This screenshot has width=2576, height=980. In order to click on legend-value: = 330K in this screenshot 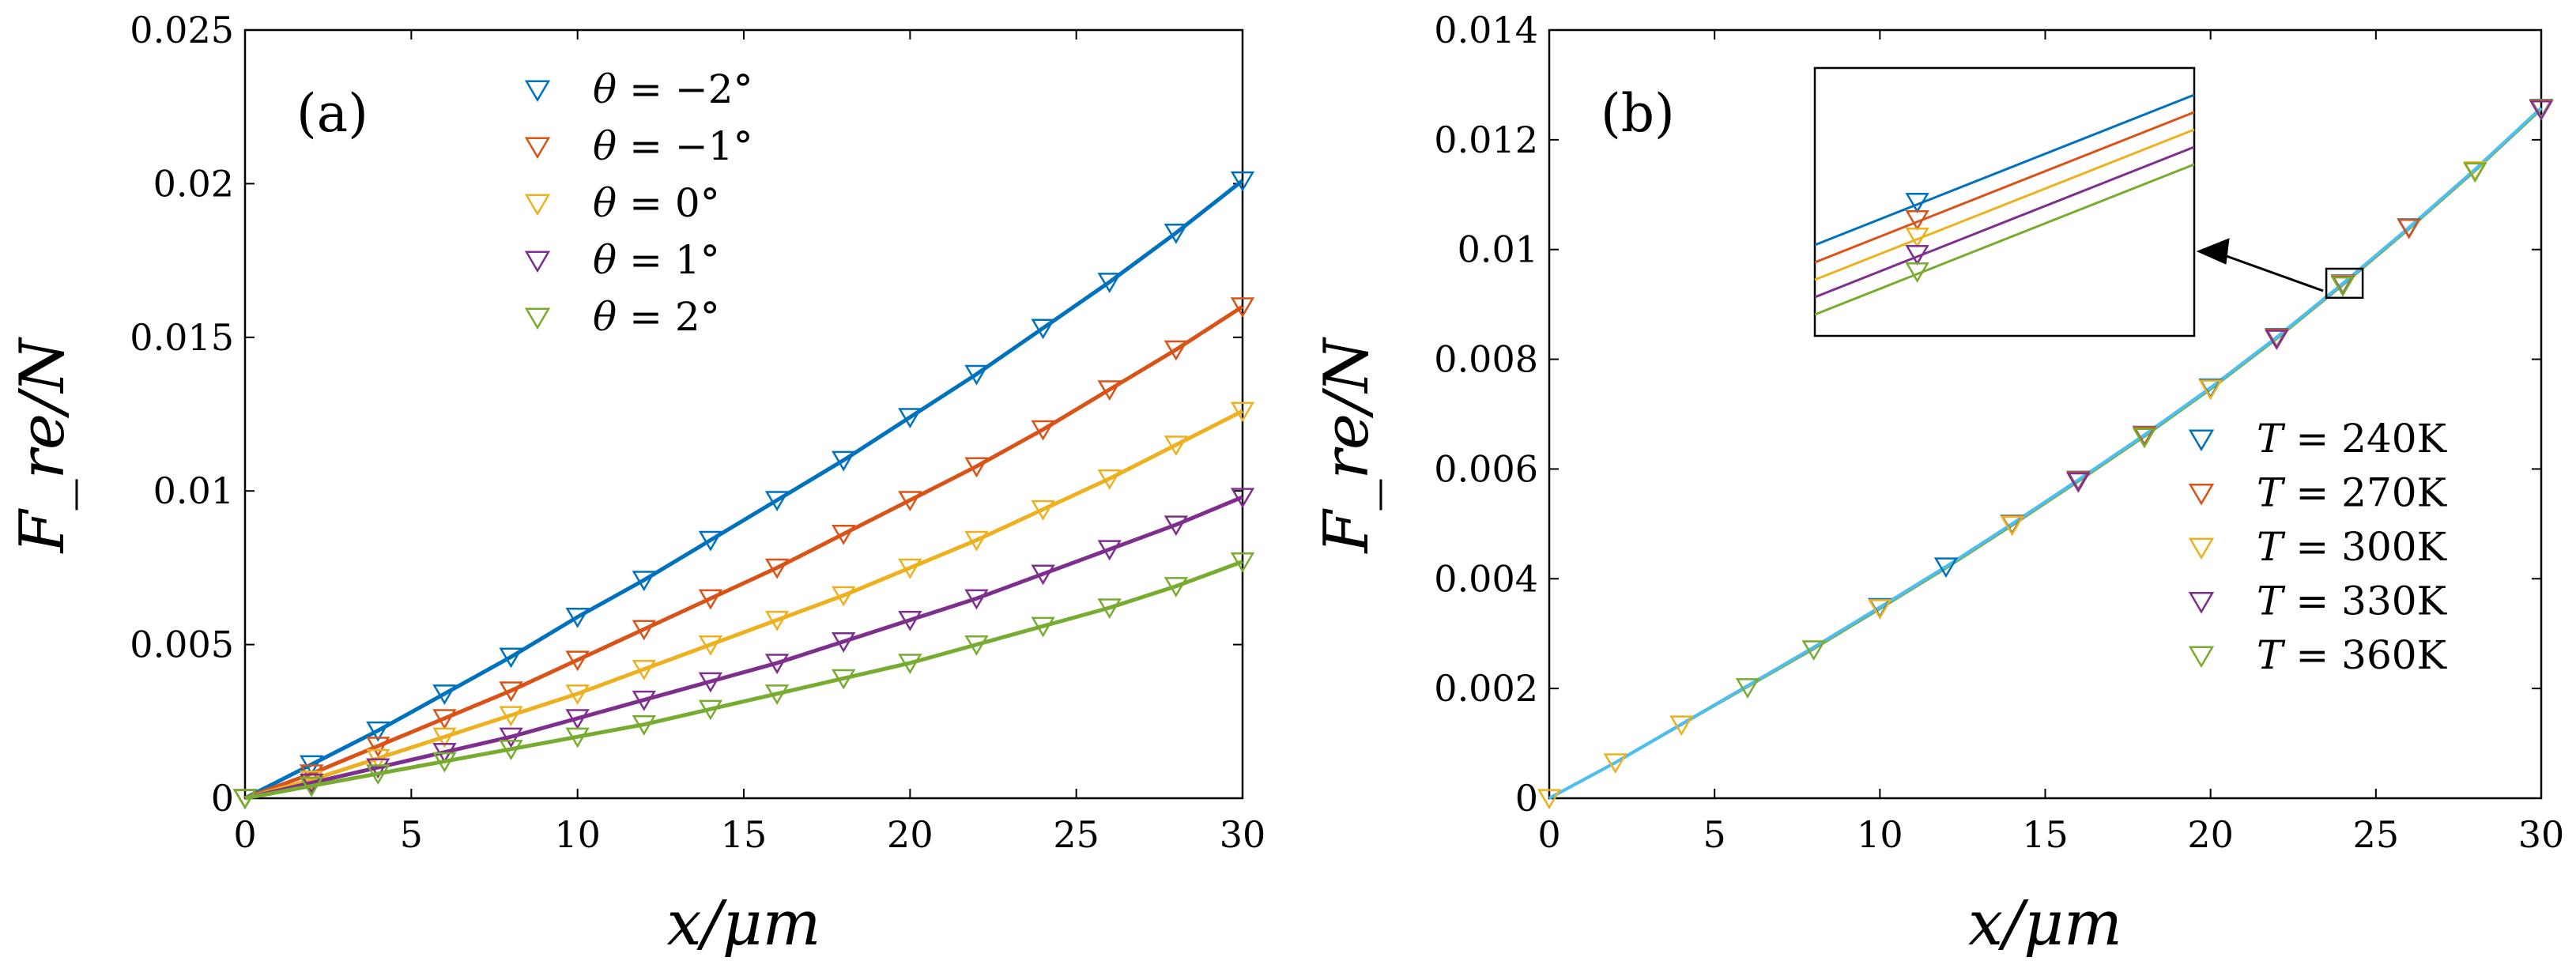, I will do `click(2371, 601)`.